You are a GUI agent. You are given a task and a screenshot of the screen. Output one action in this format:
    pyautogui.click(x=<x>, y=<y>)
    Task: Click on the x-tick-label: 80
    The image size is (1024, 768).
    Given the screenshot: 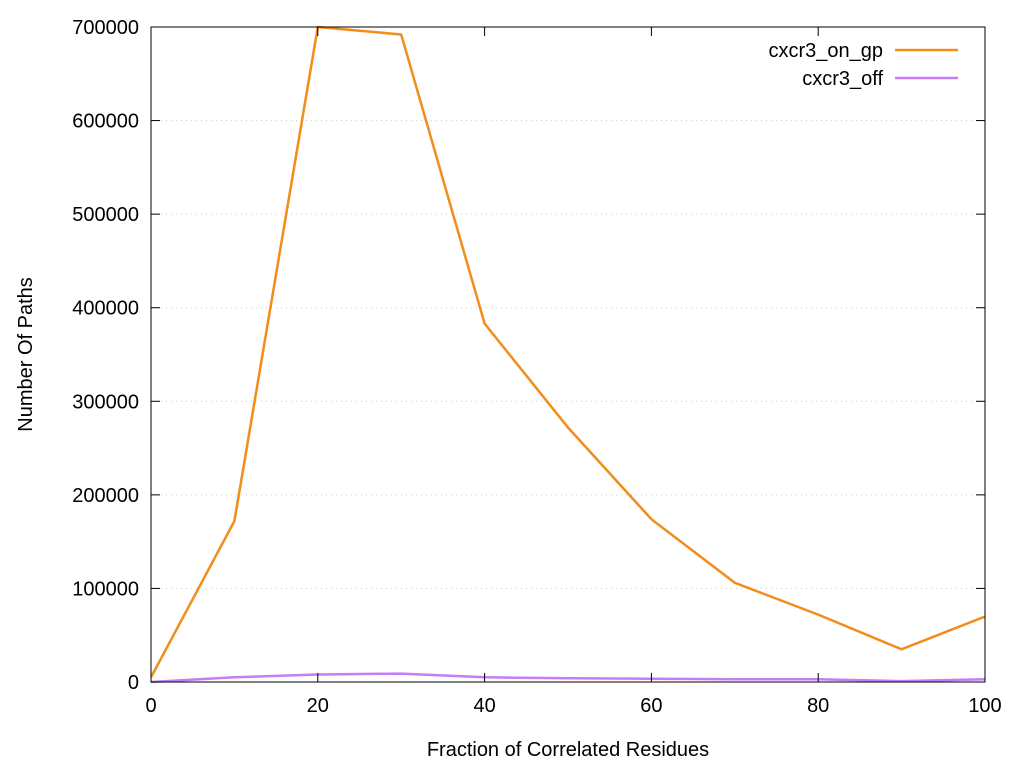 What is the action you would take?
    pyautogui.click(x=818, y=706)
    